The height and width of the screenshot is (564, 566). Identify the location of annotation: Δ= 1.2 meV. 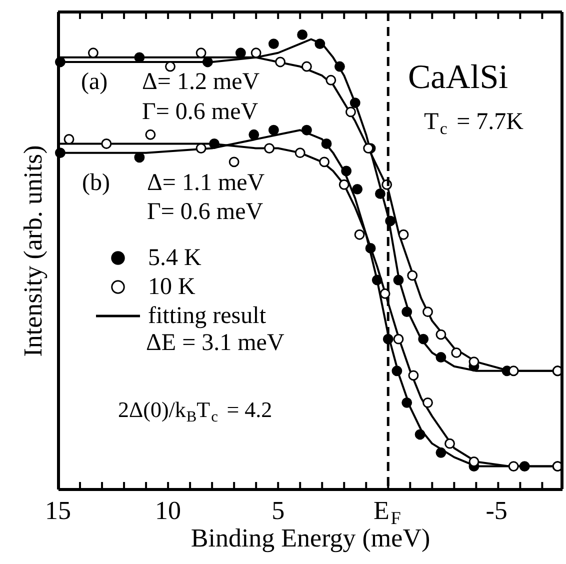
(201, 82).